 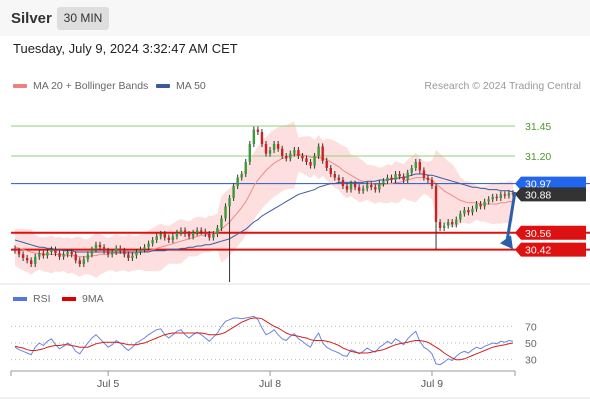 I want to click on legend-ma20: MA 20 + Bollinger Bands, so click(x=80, y=86).